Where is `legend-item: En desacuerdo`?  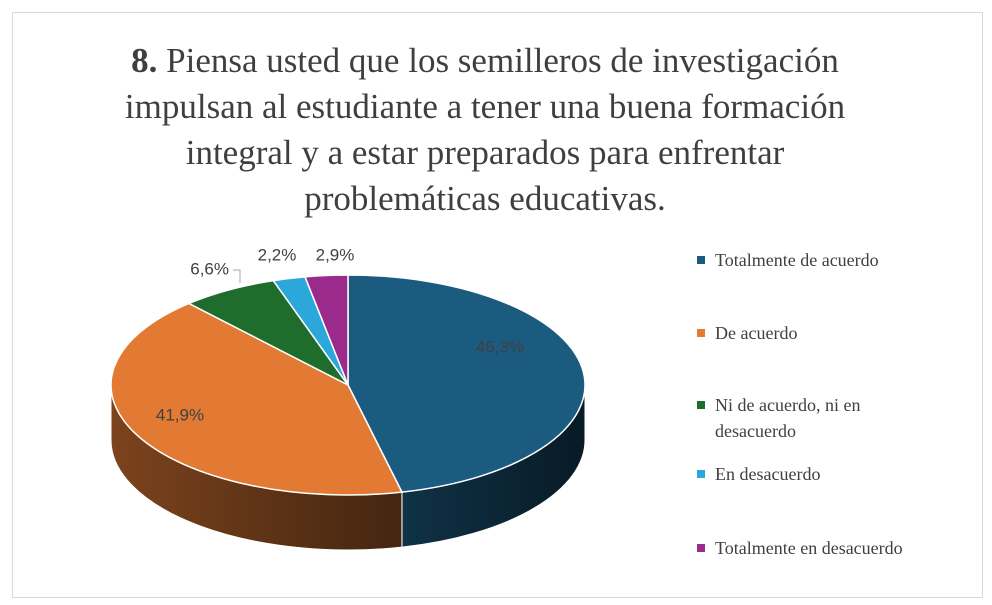 legend-item: En desacuerdo is located at coordinates (837, 474).